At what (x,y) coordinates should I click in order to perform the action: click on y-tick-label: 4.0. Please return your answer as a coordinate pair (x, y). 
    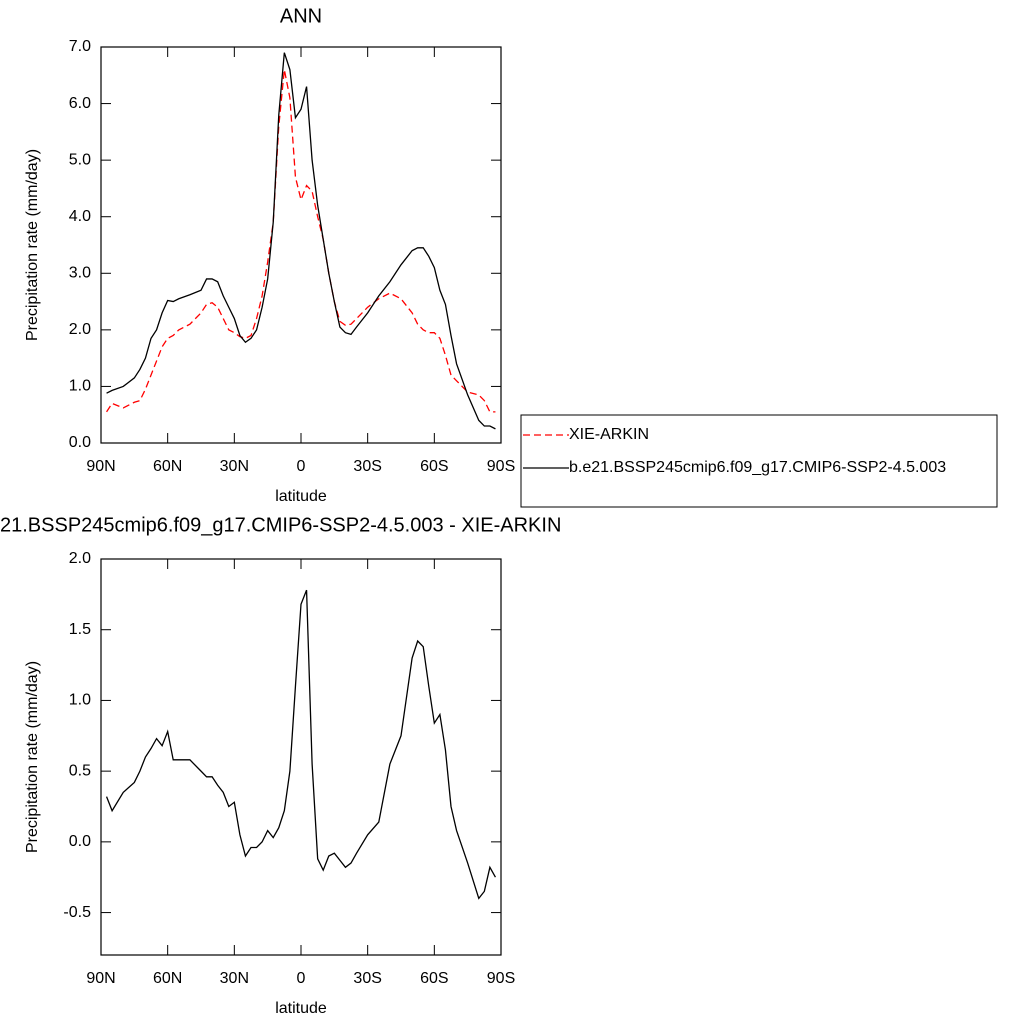
    Looking at the image, I should click on (80, 216).